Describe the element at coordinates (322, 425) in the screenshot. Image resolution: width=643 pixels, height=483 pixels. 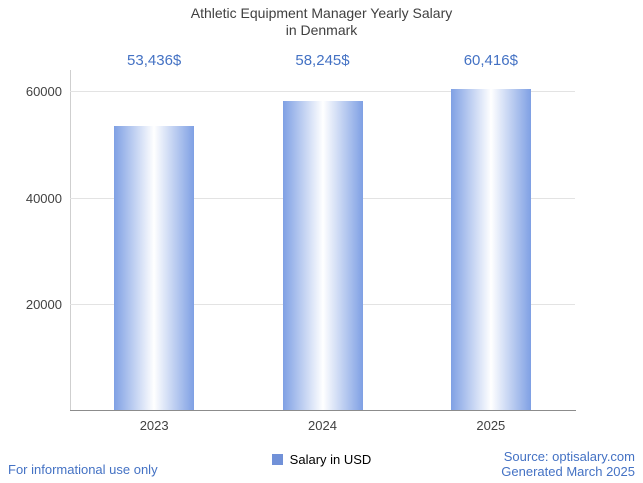
I see `x-axis-label: 2024` at that location.